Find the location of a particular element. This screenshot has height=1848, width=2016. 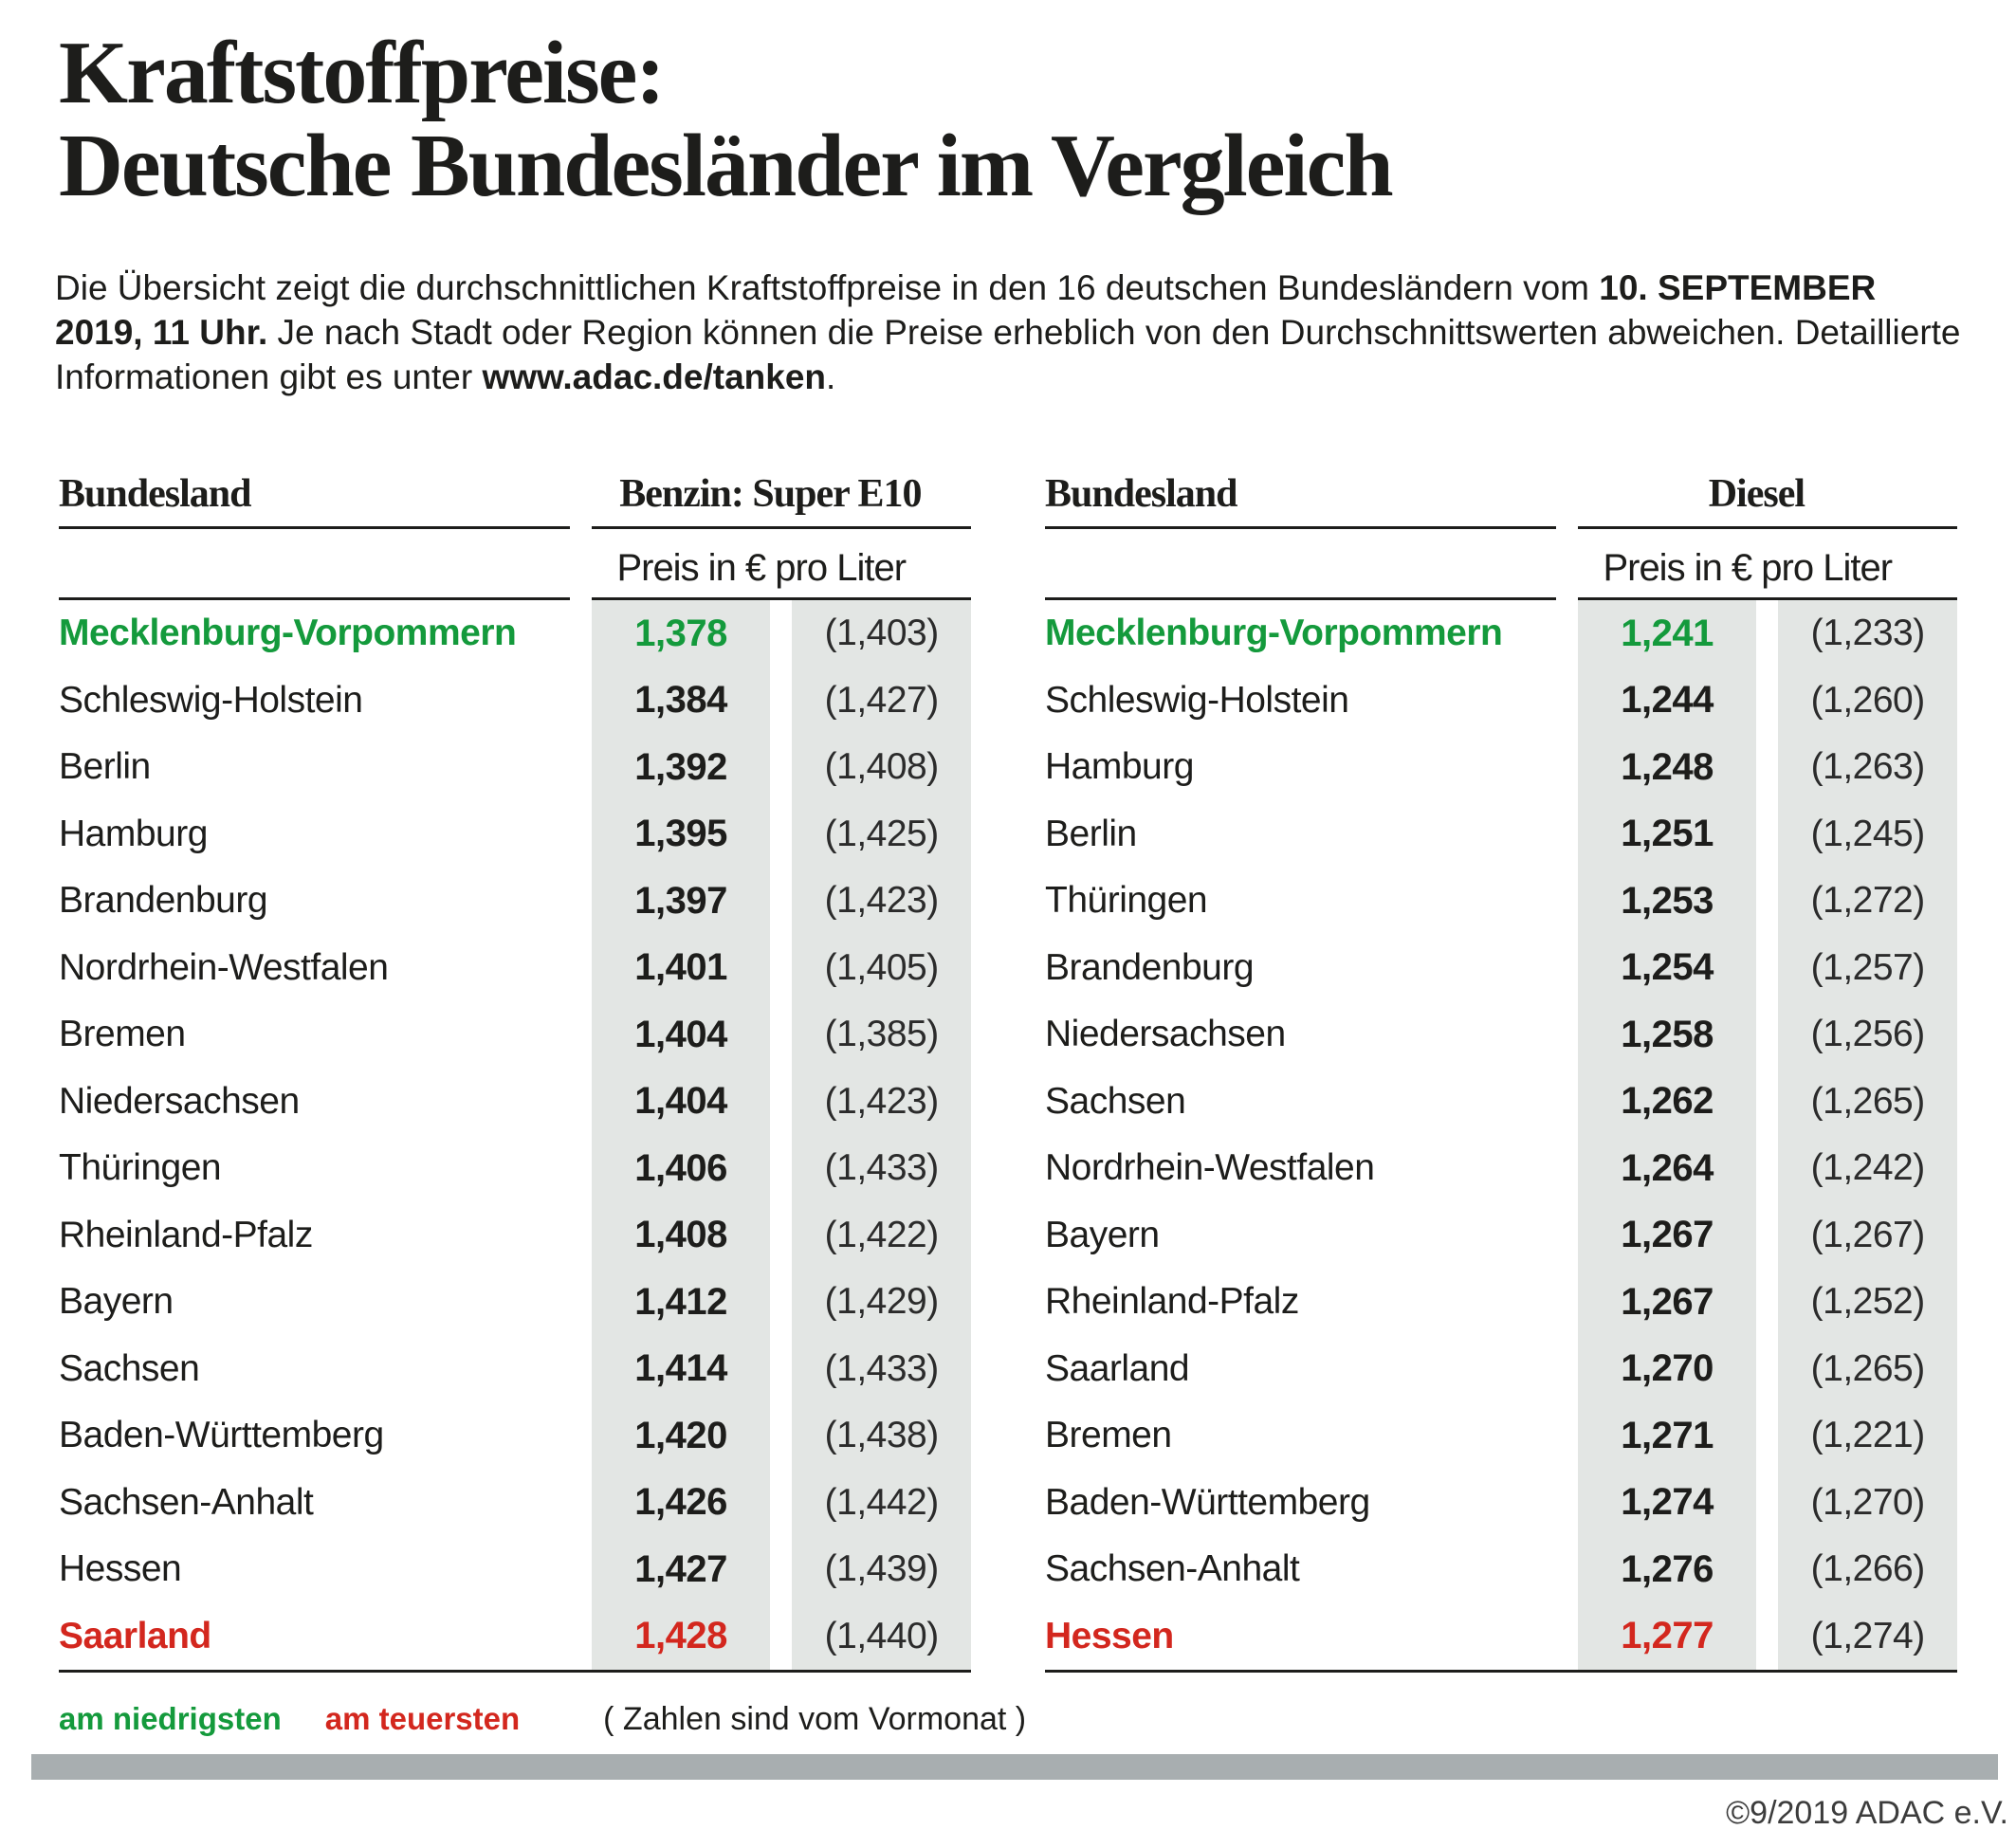

table-row: Hamburg 1,395 (1,425) is located at coordinates (515, 834).